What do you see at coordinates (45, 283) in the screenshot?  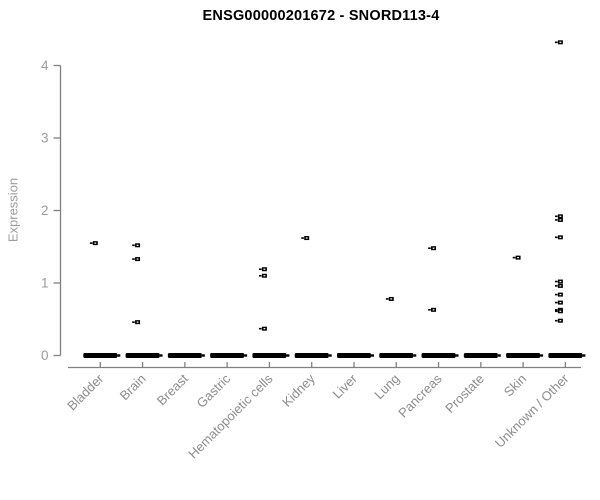 I see `y-tick-label: 1` at bounding box center [45, 283].